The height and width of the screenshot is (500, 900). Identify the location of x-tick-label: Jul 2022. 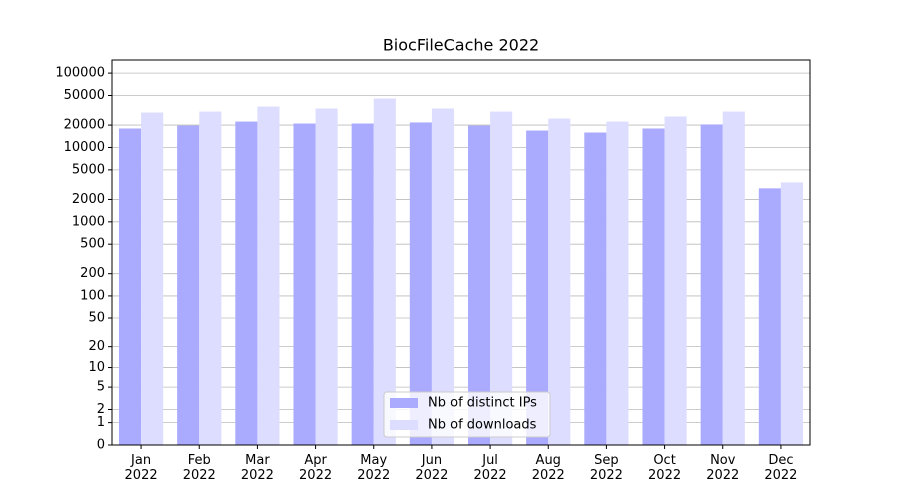
(490, 468).